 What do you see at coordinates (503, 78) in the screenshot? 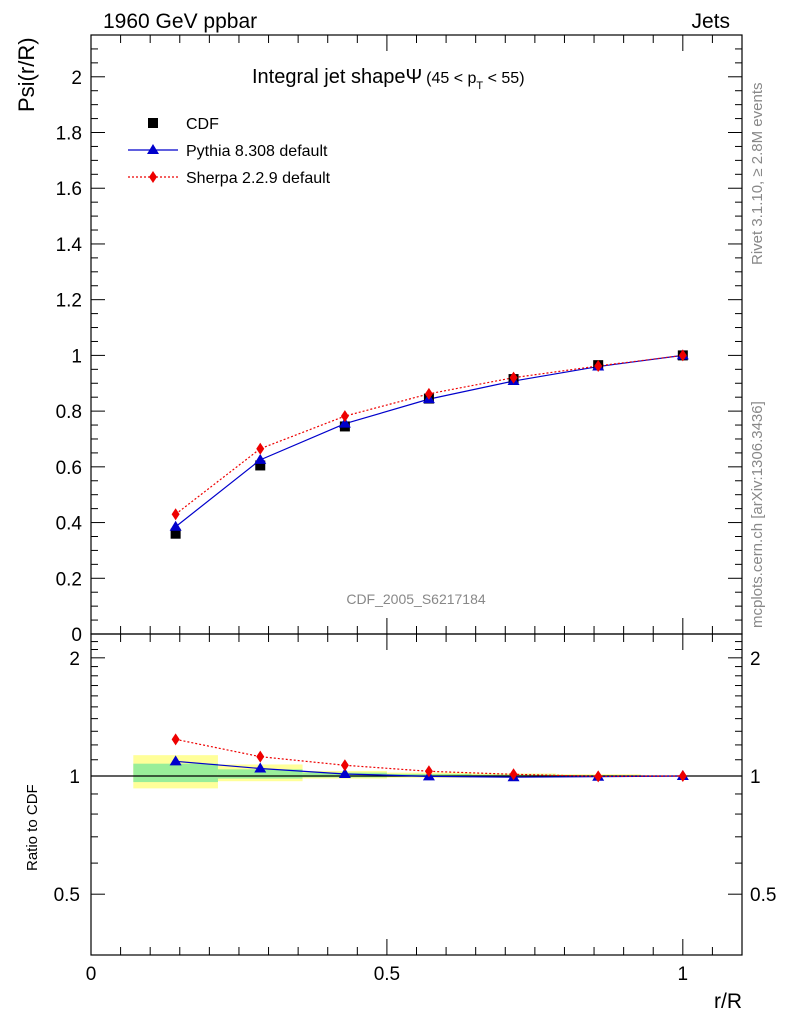
I see `title-tail: < 55)` at bounding box center [503, 78].